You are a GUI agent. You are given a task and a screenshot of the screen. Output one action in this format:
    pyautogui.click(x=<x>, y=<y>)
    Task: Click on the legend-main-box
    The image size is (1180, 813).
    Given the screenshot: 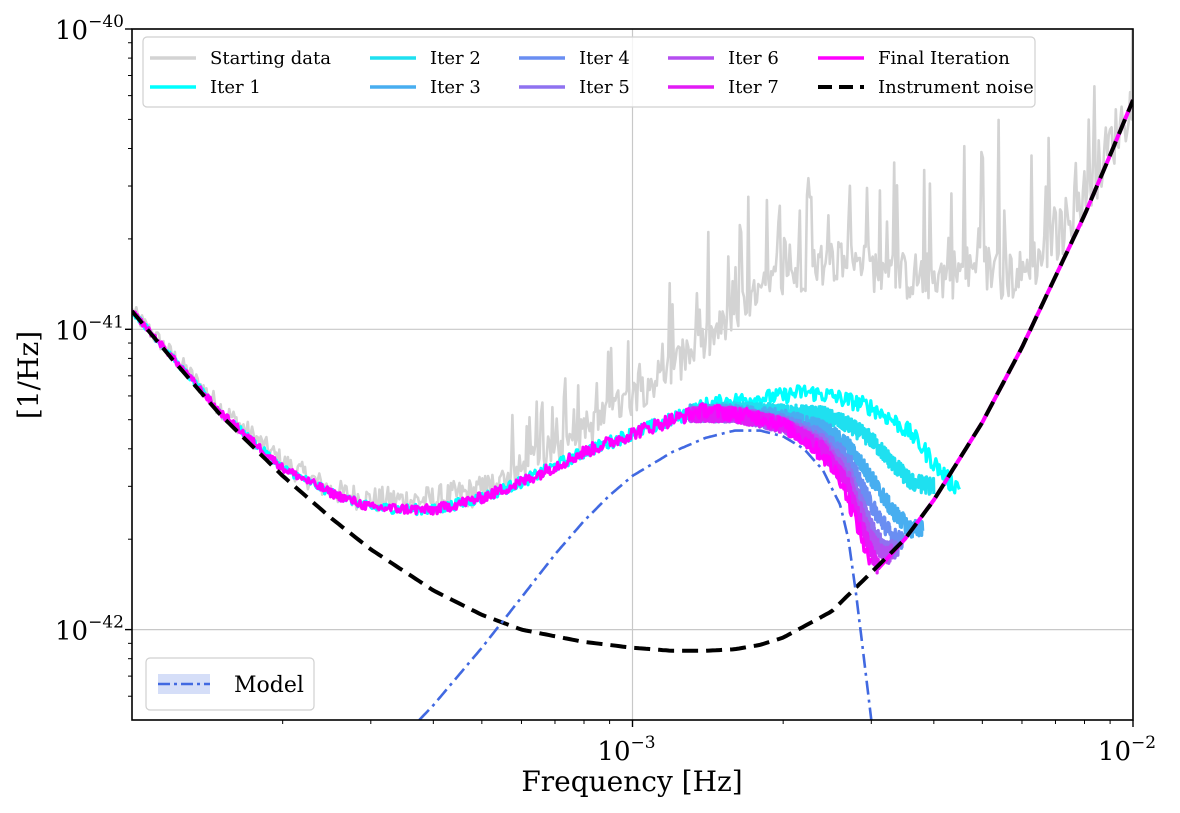 What is the action you would take?
    pyautogui.click(x=589, y=72)
    